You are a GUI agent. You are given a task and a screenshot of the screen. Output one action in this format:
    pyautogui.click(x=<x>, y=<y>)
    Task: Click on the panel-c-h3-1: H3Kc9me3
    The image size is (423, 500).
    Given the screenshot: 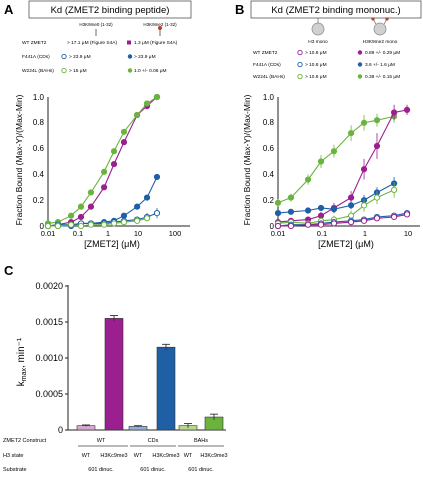 What is the action you would take?
    pyautogui.click(x=113, y=456)
    